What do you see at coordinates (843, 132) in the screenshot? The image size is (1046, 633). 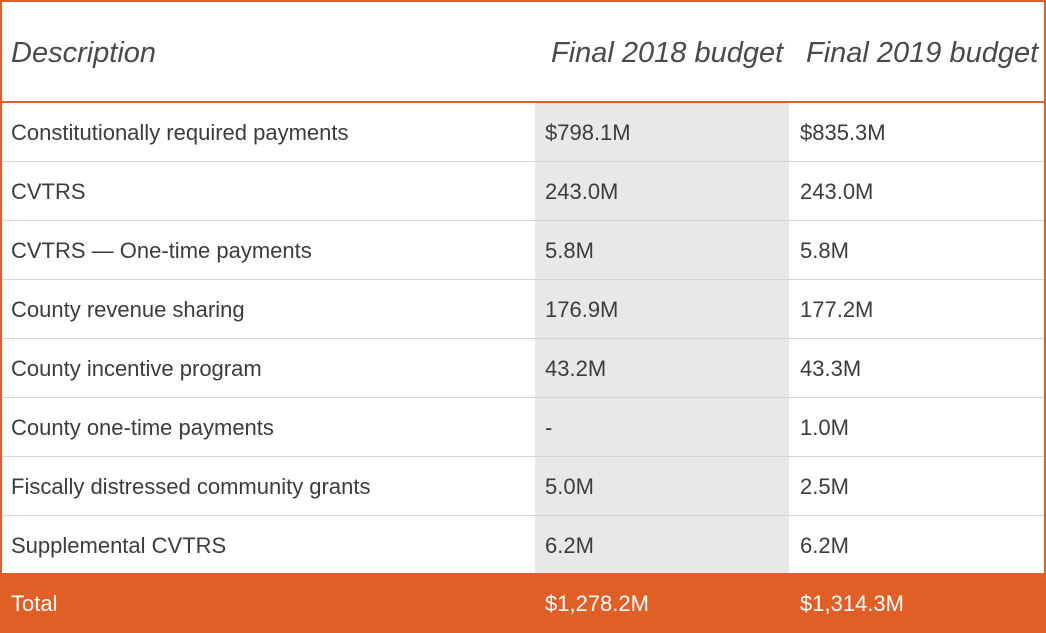 I see `row-budget-2019: $835.3M` at bounding box center [843, 132].